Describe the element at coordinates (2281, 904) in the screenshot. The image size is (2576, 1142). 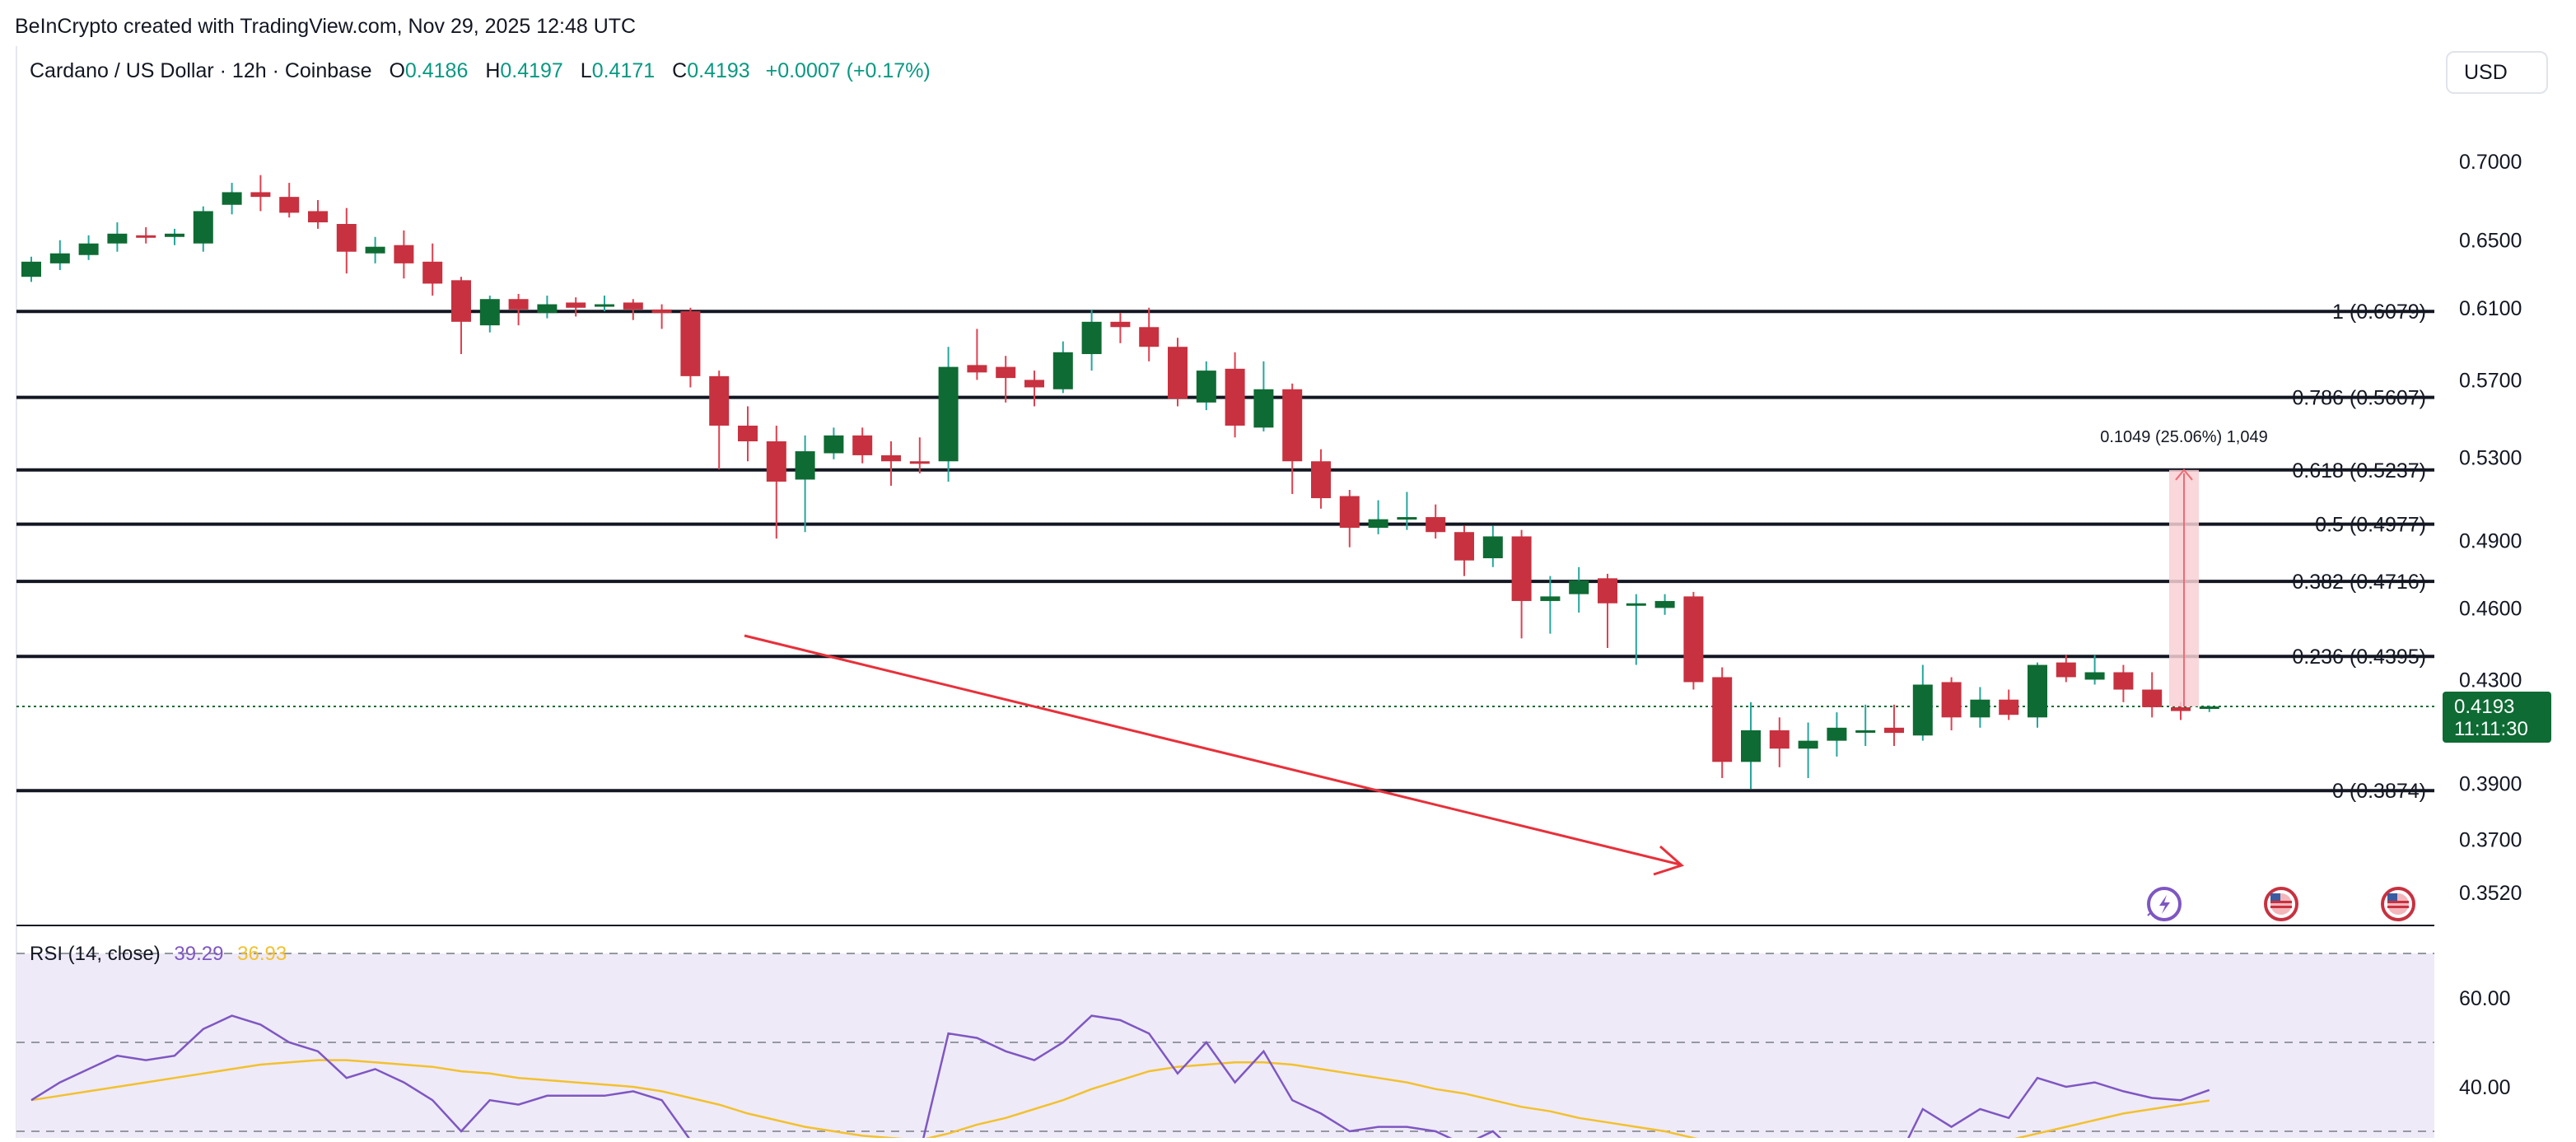
I see `us-flag-event-icon` at that location.